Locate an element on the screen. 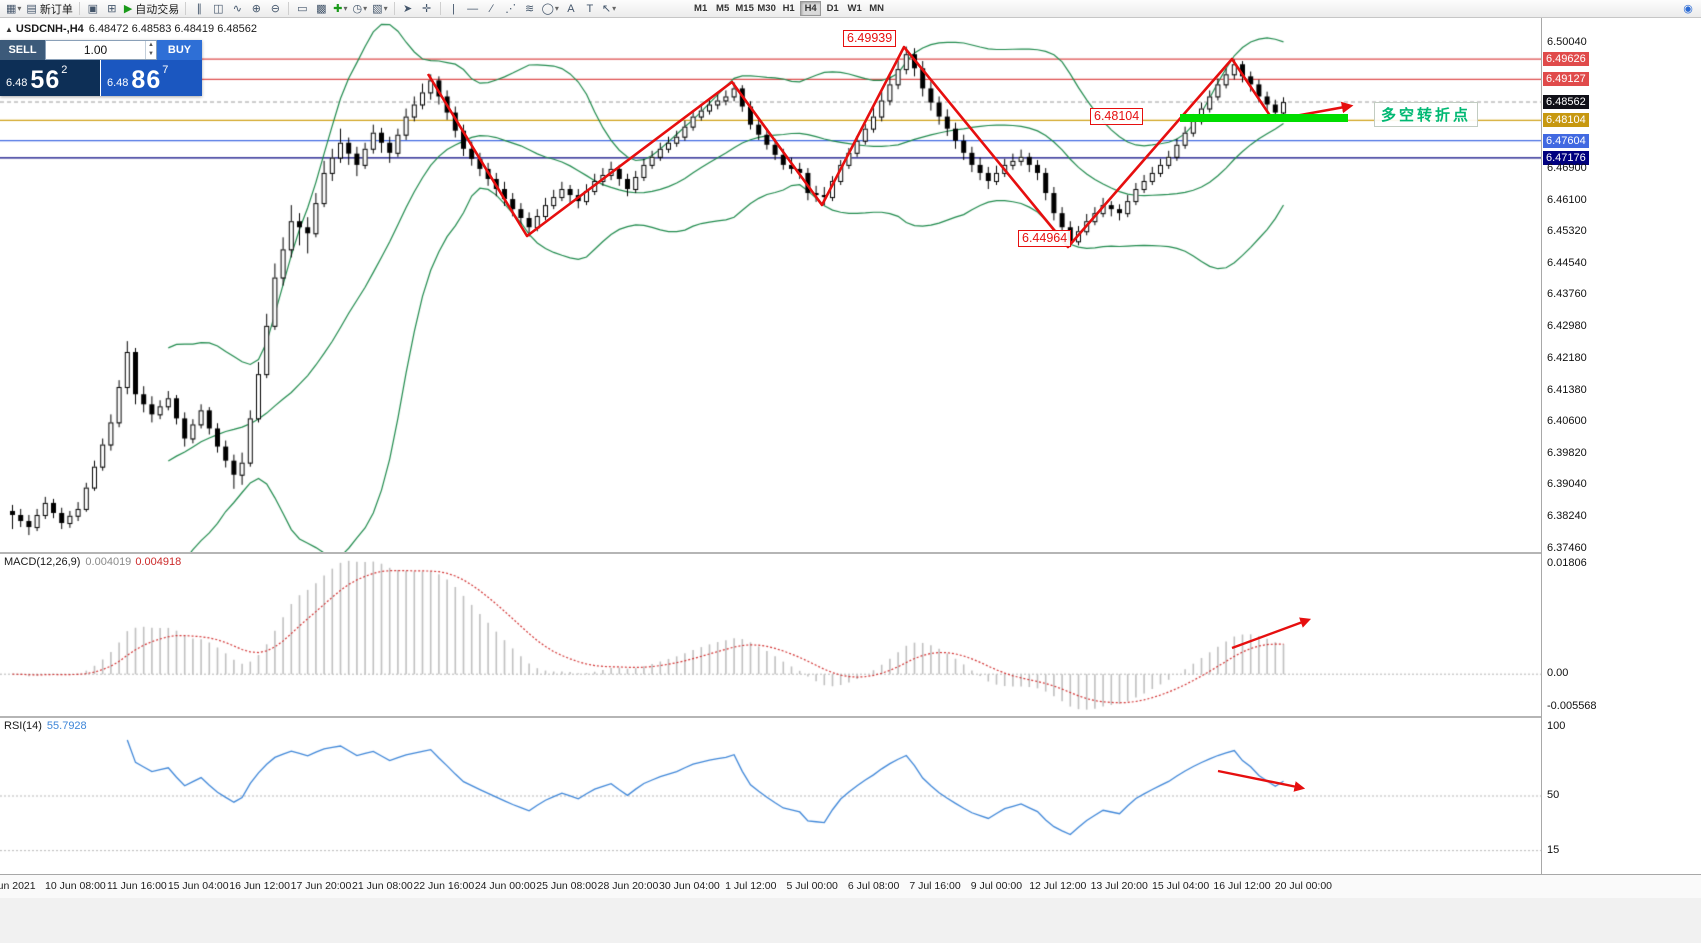 This screenshot has width=1701, height=943. periods-button: ◷ ▾ is located at coordinates (360, 9).